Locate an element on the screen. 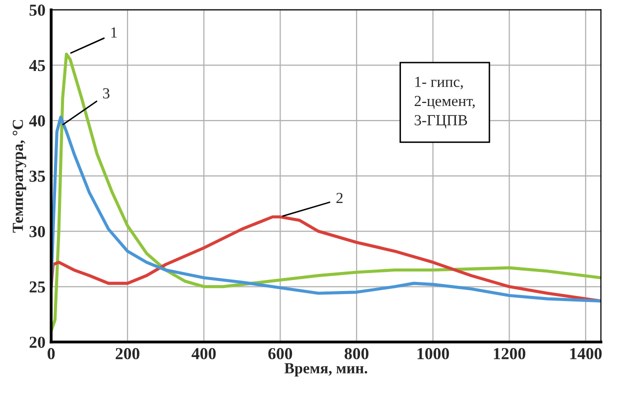 Image resolution: width=624 pixels, height=394 pixels. y-tick-label: 40 is located at coordinates (37, 121).